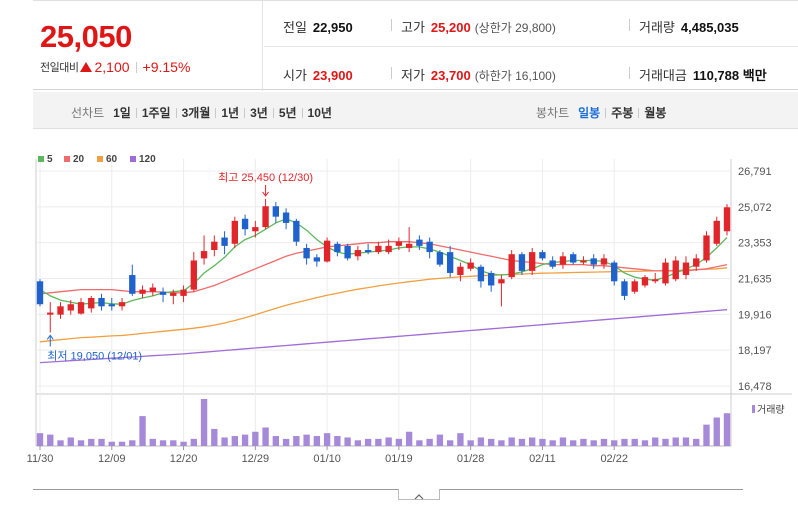 This screenshot has width=798, height=507. Describe the element at coordinates (319, 113) in the screenshot. I see `period-10y: 10년` at that location.